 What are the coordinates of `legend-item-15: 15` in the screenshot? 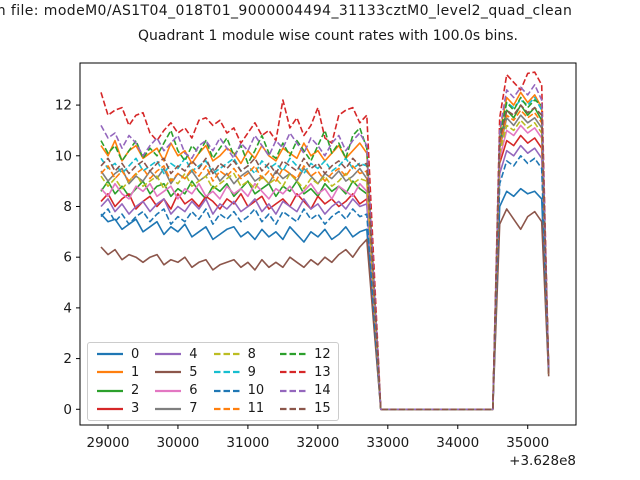 It's located at (305, 408).